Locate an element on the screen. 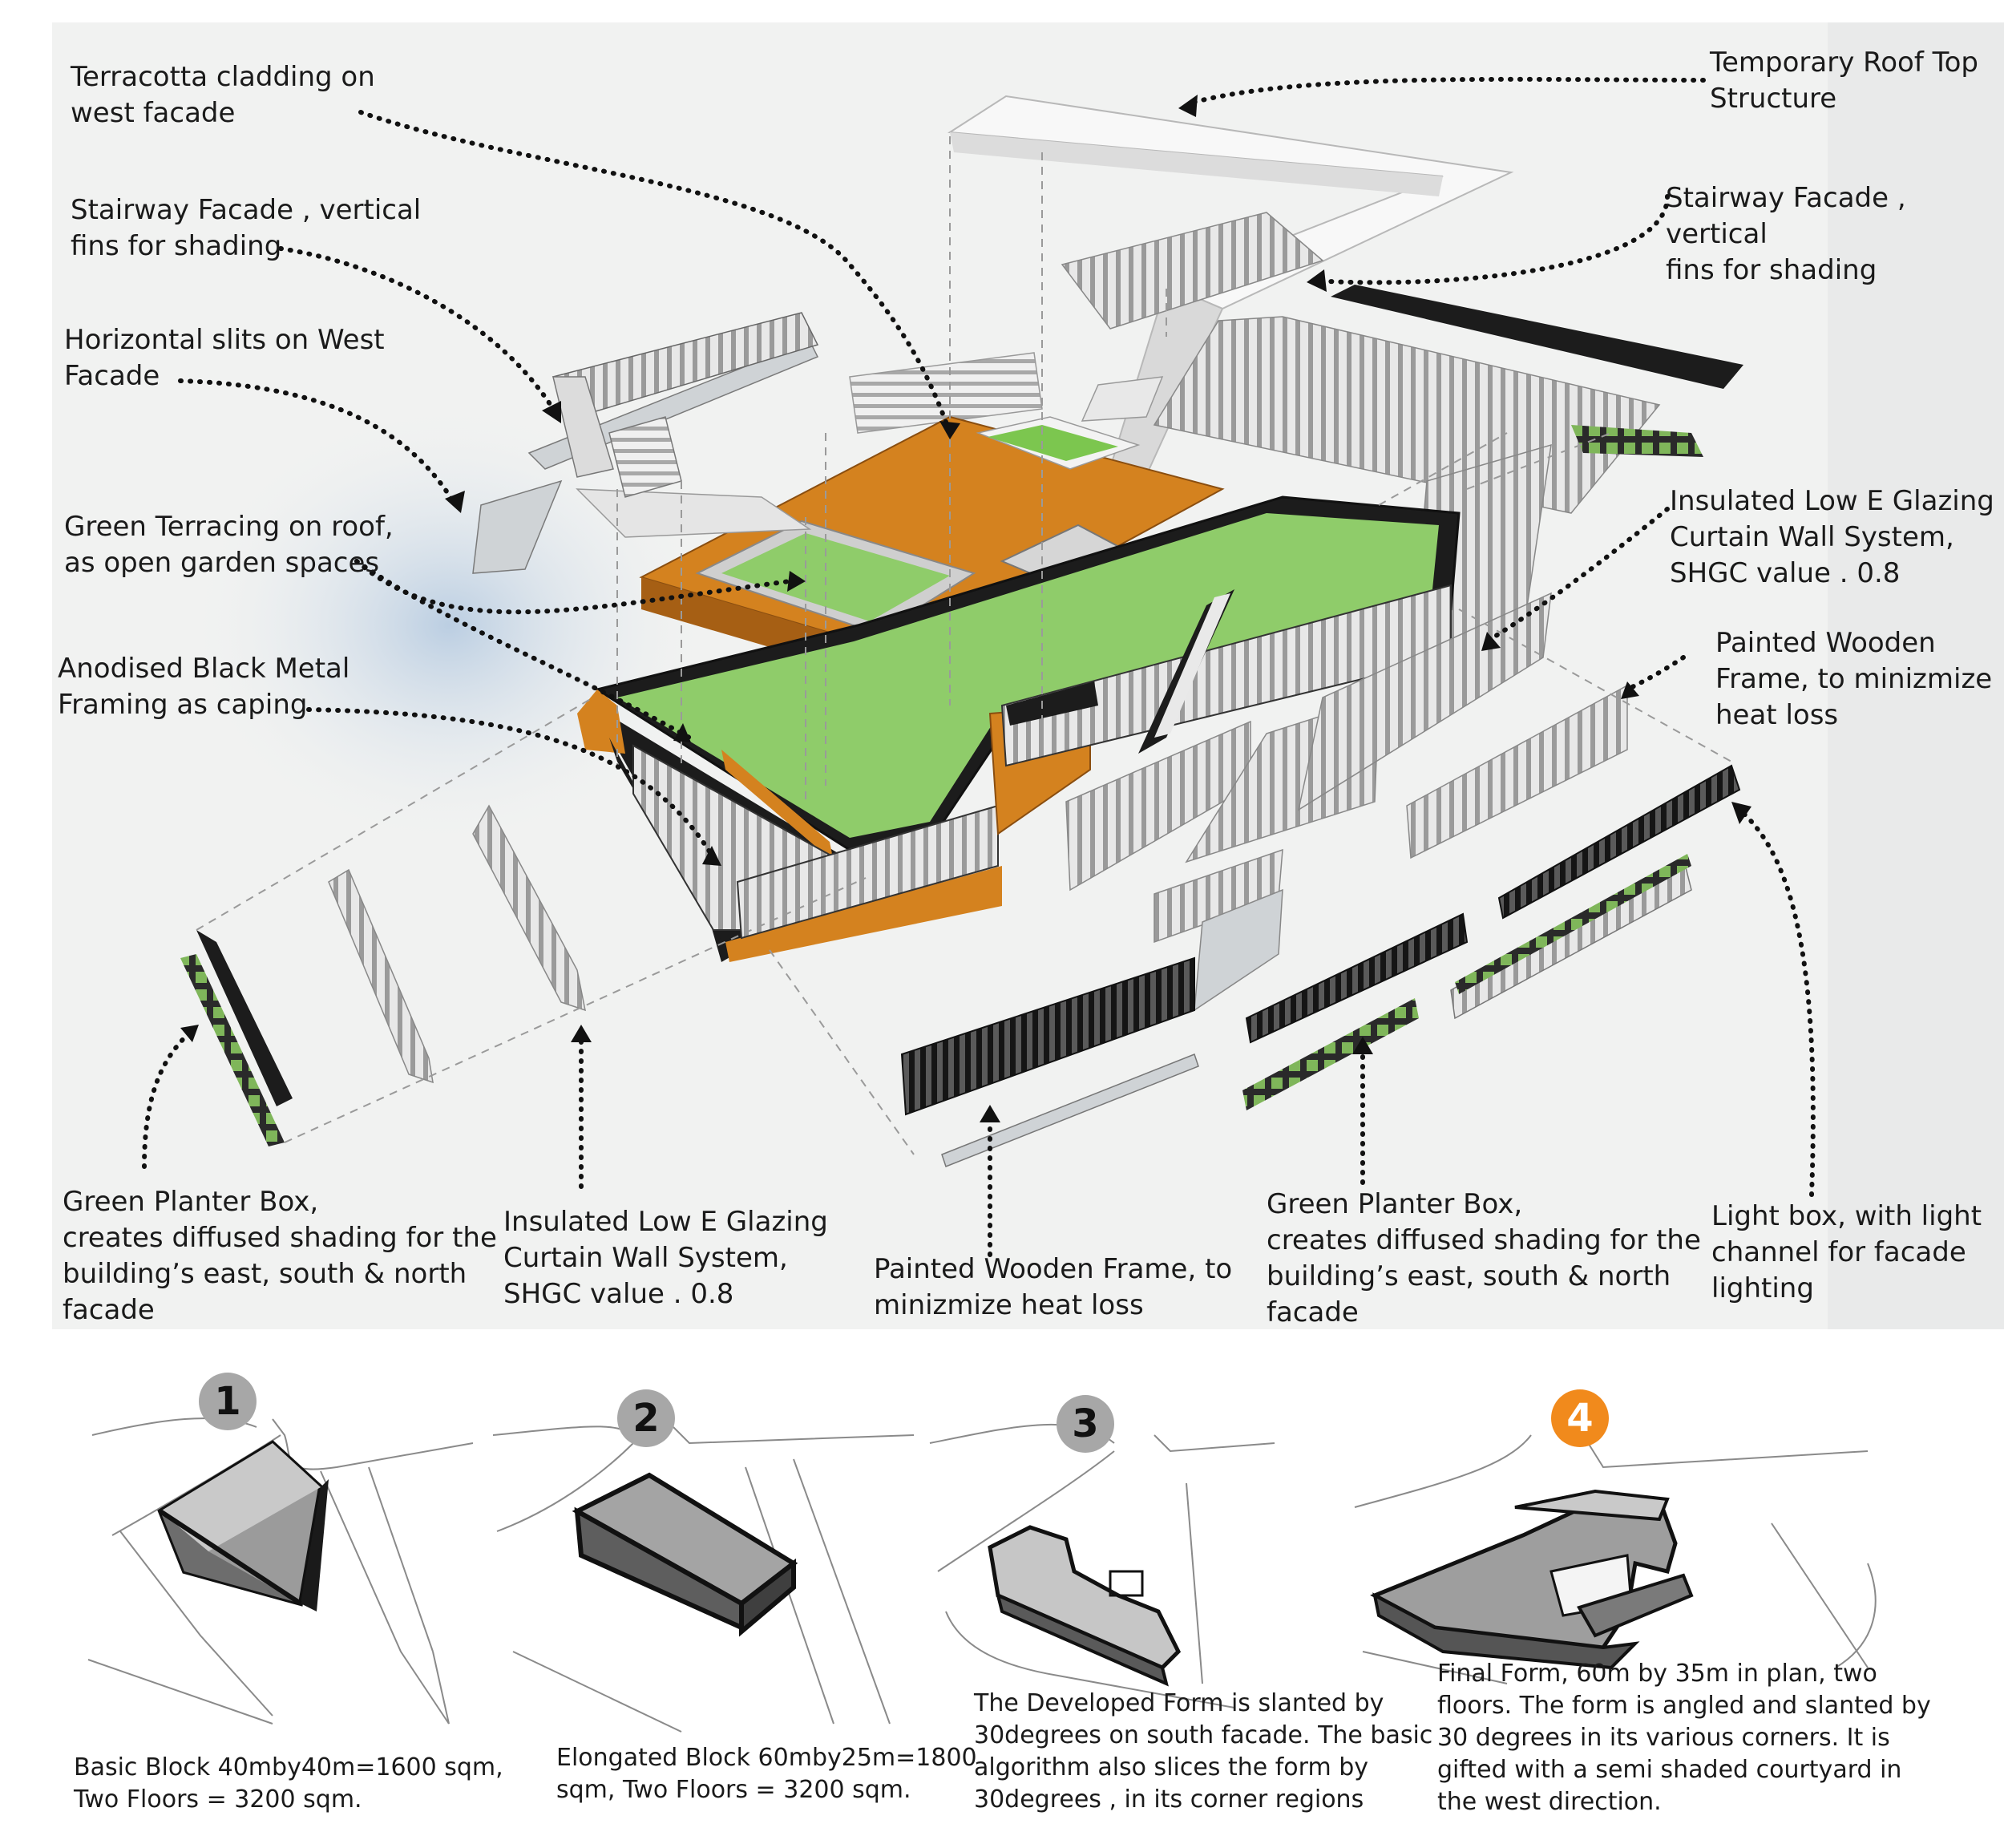 The image size is (2004, 1848). exploded-panels-right is located at coordinates (1320, 879).